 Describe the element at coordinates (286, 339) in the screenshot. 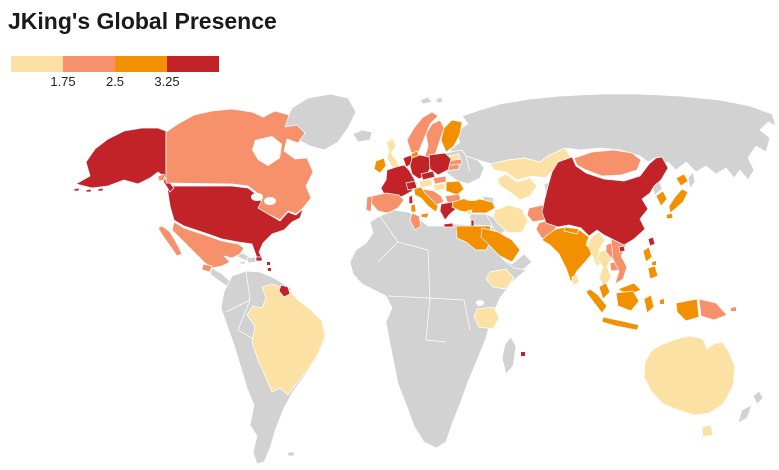

I see `country-brazil` at that location.